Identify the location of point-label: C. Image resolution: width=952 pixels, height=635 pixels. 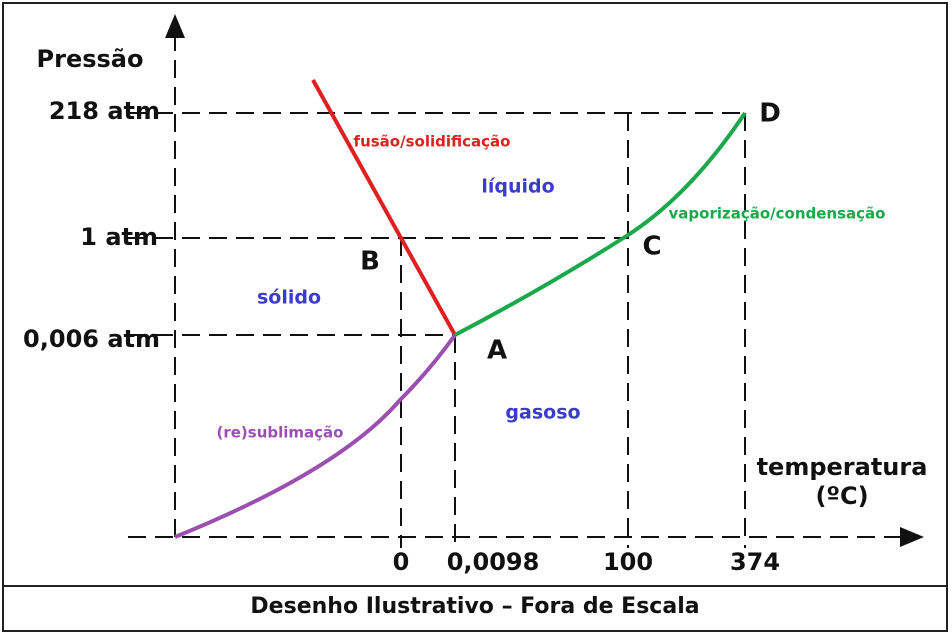
(651, 247).